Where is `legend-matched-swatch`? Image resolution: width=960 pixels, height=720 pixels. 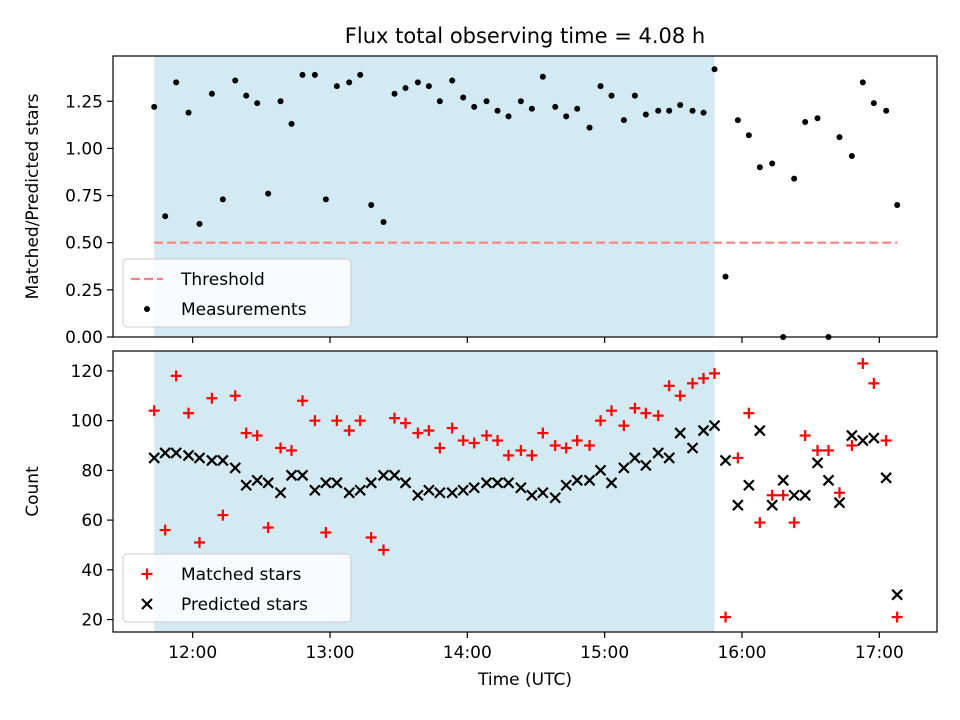
legend-matched-swatch is located at coordinates (147, 574).